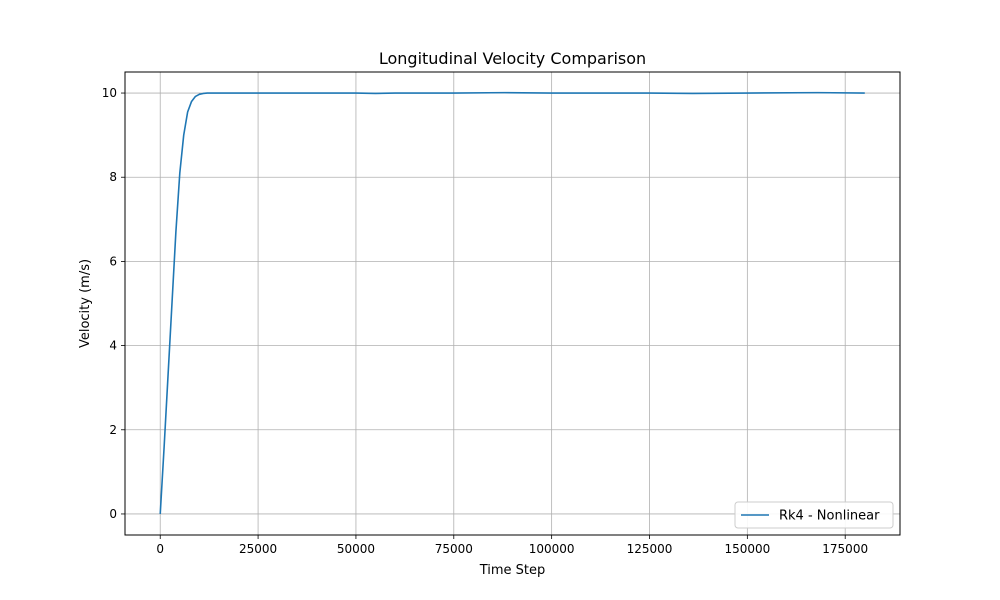 The image size is (1000, 600). I want to click on legend: Rk4 - Nonlinear, so click(814, 515).